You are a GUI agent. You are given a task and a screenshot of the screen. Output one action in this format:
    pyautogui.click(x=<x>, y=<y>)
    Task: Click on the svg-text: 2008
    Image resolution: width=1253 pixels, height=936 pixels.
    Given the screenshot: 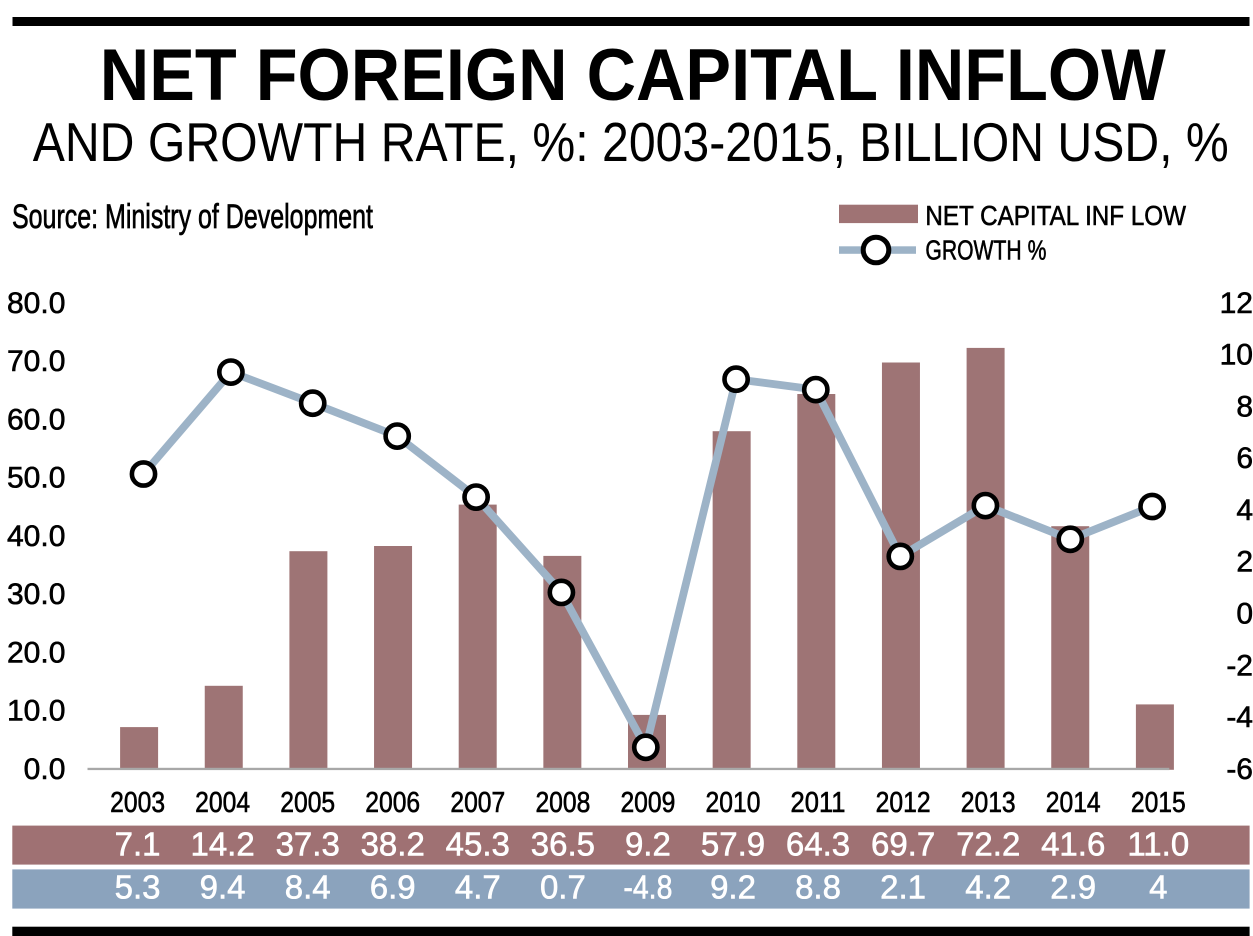 What is the action you would take?
    pyautogui.click(x=562, y=803)
    